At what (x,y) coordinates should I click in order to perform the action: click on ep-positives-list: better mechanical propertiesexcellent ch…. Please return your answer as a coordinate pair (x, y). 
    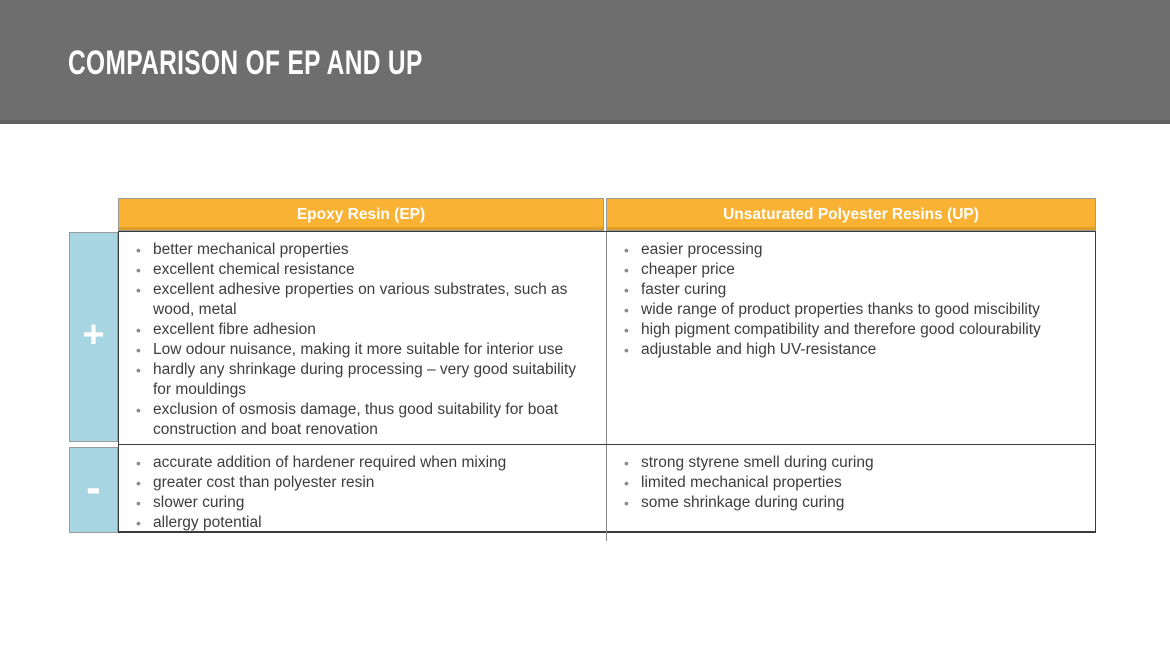
    Looking at the image, I should click on (362, 340).